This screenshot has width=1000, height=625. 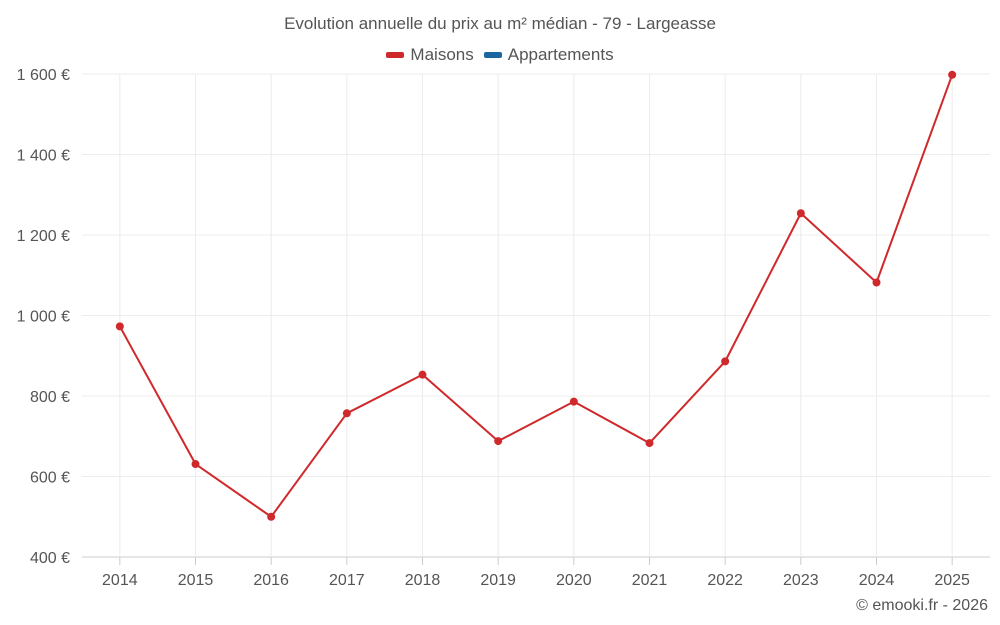 I want to click on y-tick-label: 400 €, so click(x=50, y=558).